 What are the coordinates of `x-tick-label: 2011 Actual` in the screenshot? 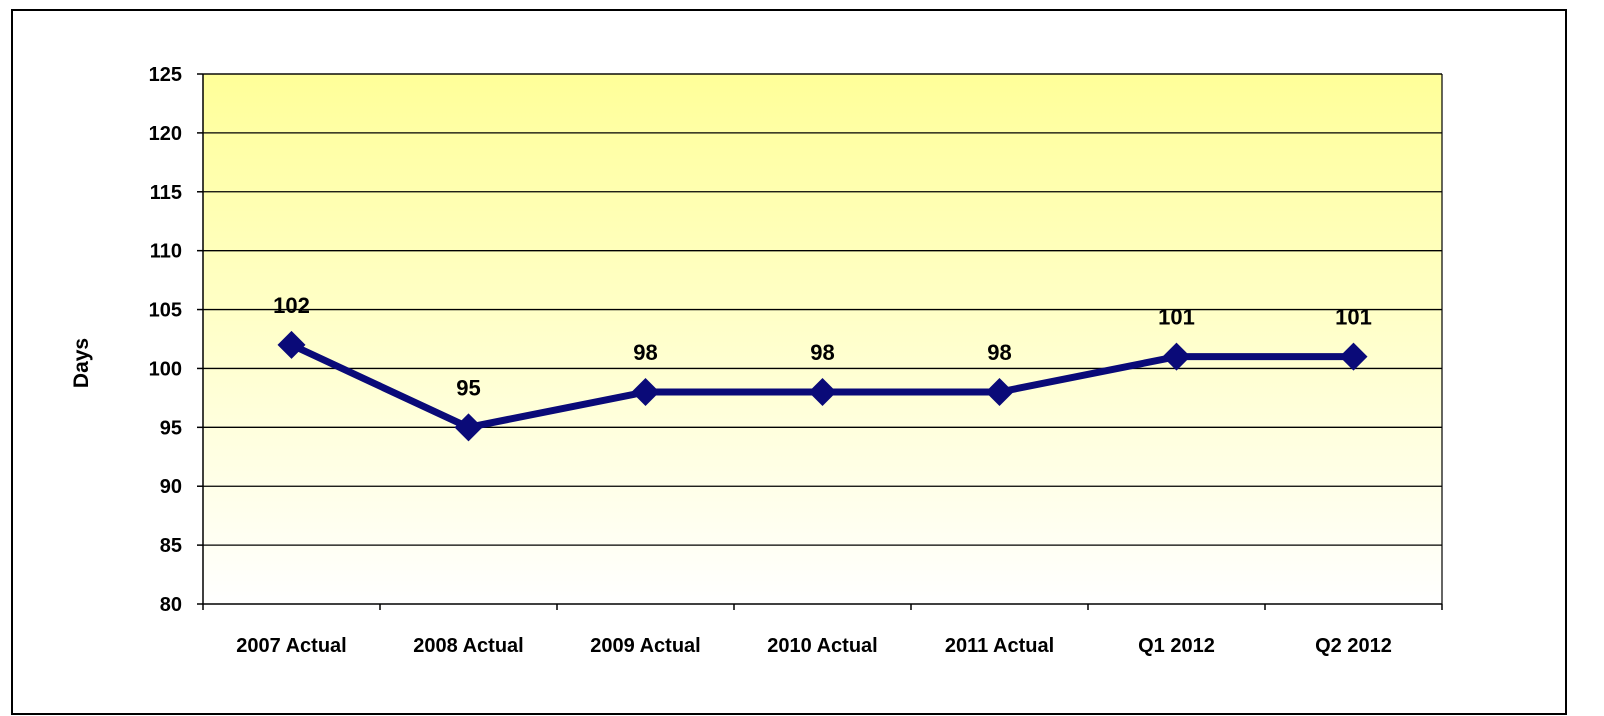 It's located at (999, 646).